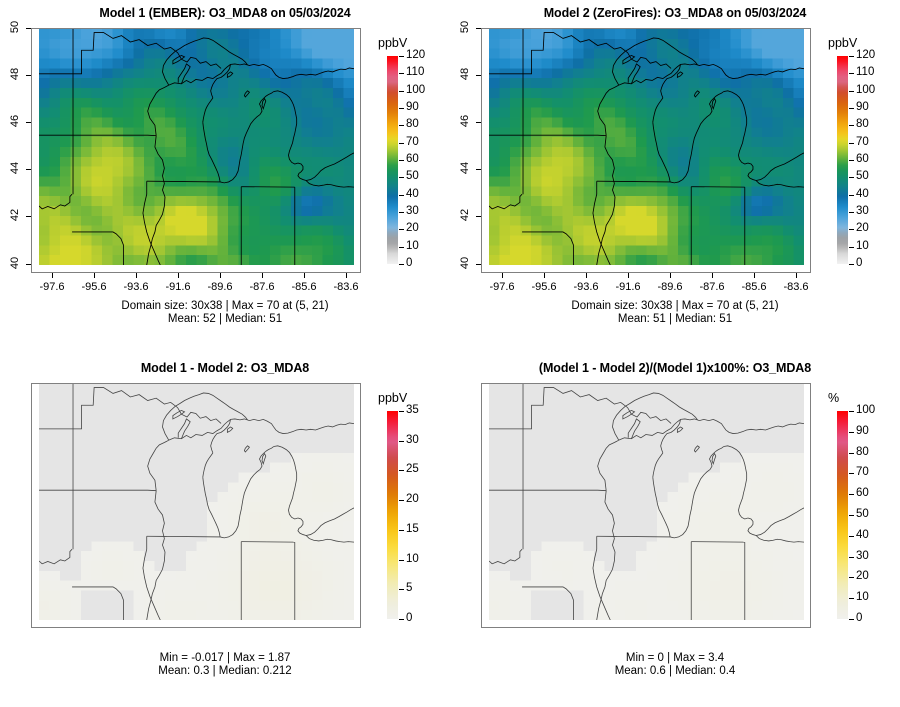 Image resolution: width=900 pixels, height=707 pixels. What do you see at coordinates (862, 228) in the screenshot?
I see `colorbar-tick-label: 20` at bounding box center [862, 228].